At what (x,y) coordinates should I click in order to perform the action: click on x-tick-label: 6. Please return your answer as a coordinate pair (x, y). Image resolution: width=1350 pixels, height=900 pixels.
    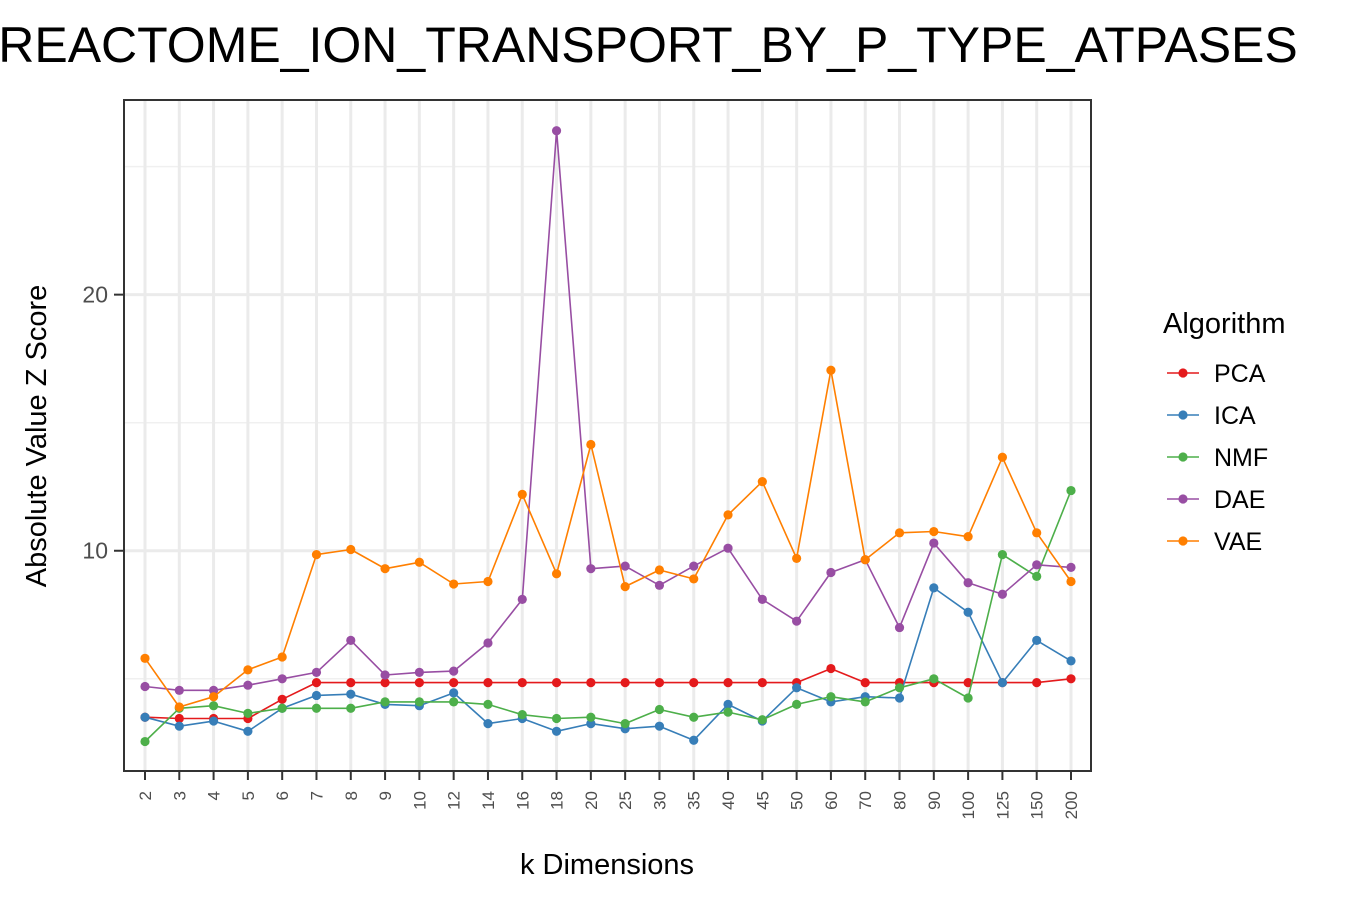
    Looking at the image, I should click on (282, 795).